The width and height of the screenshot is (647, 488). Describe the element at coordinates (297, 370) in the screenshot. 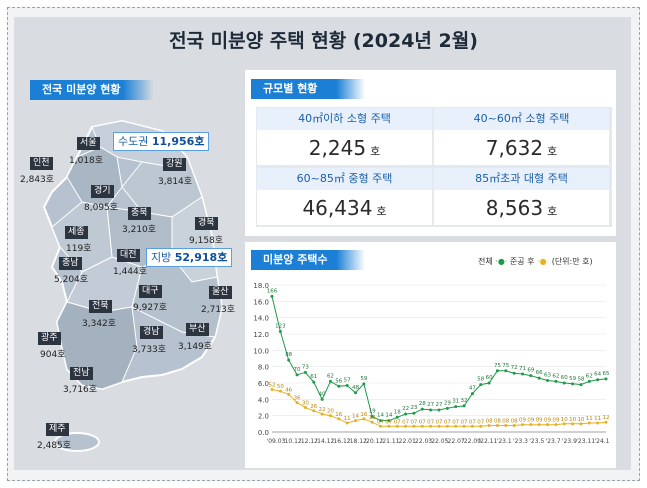

I see `data-label: 70` at that location.